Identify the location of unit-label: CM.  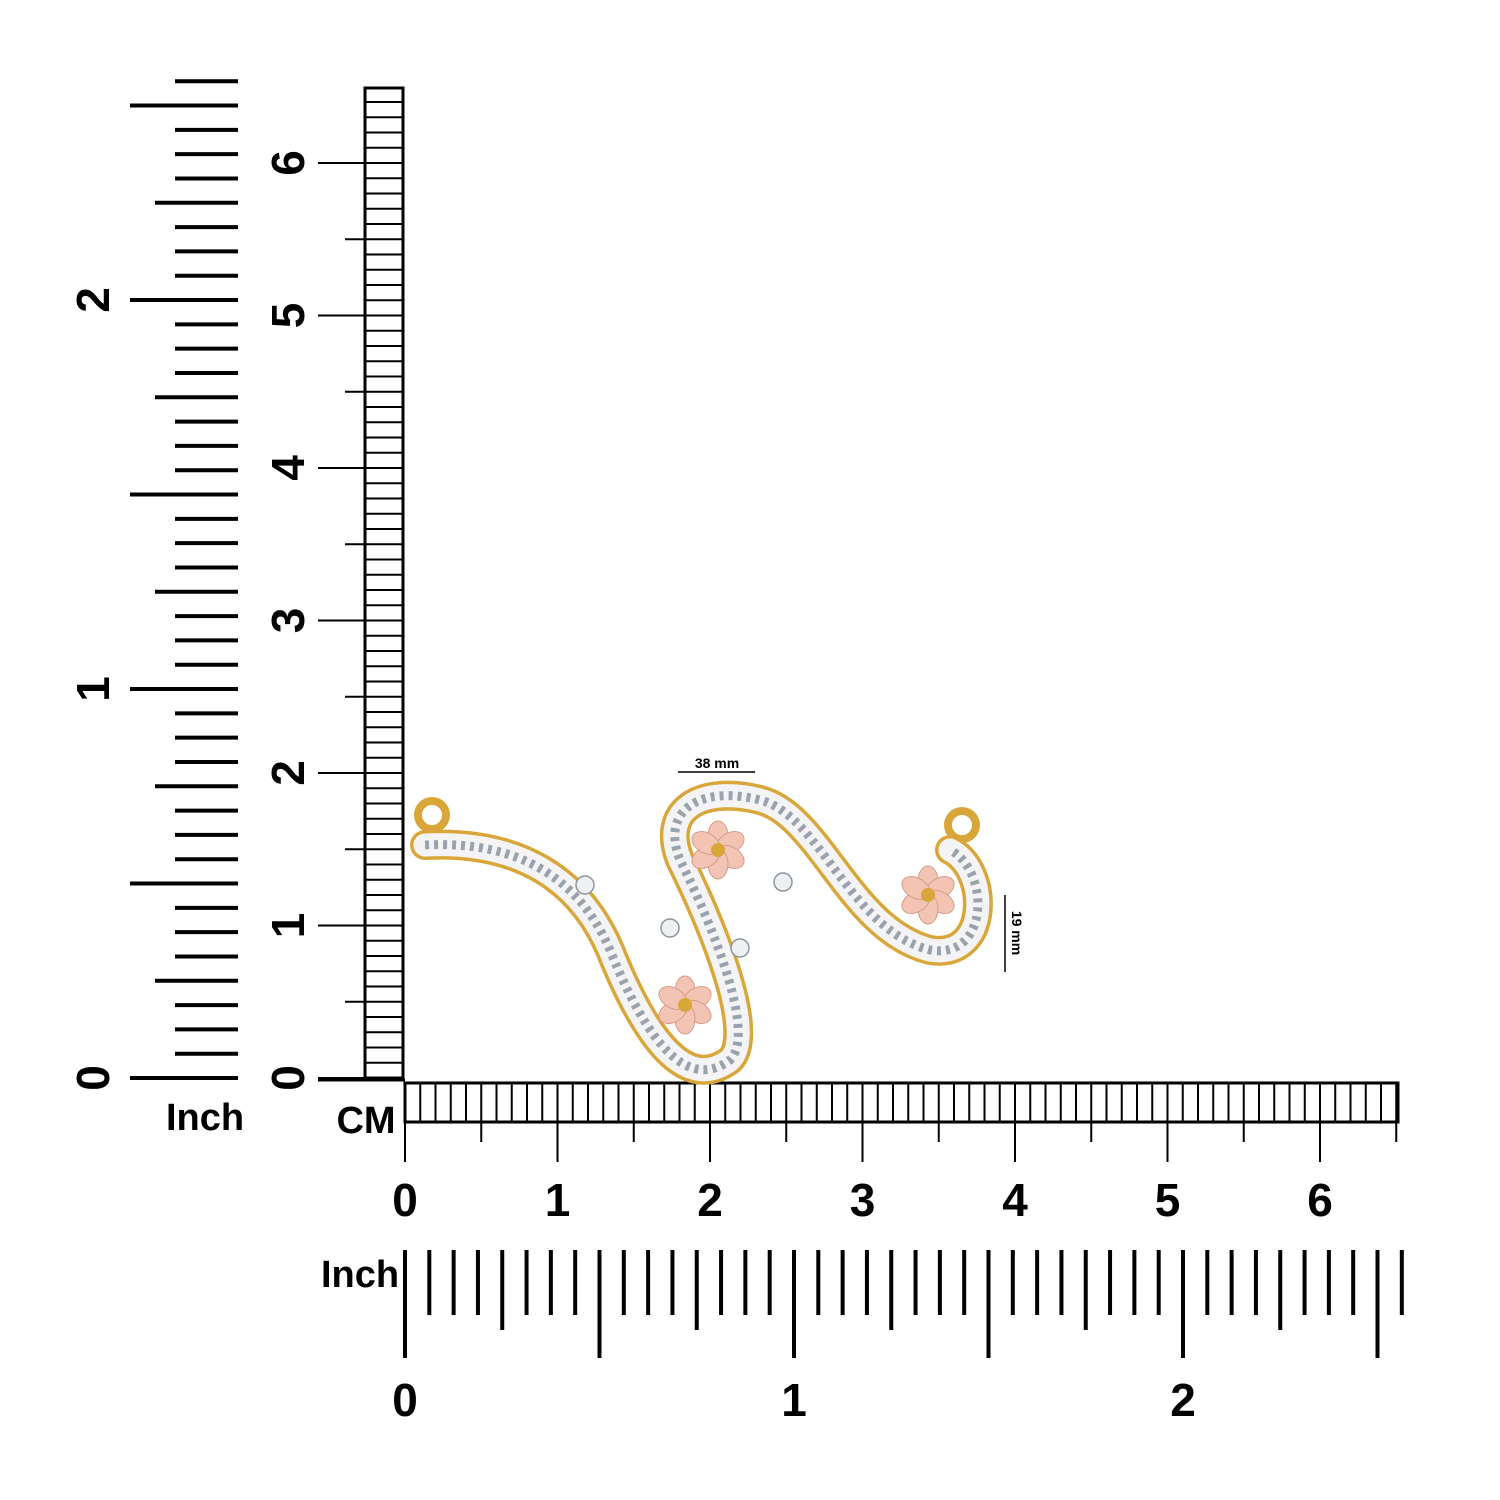
(365, 1121).